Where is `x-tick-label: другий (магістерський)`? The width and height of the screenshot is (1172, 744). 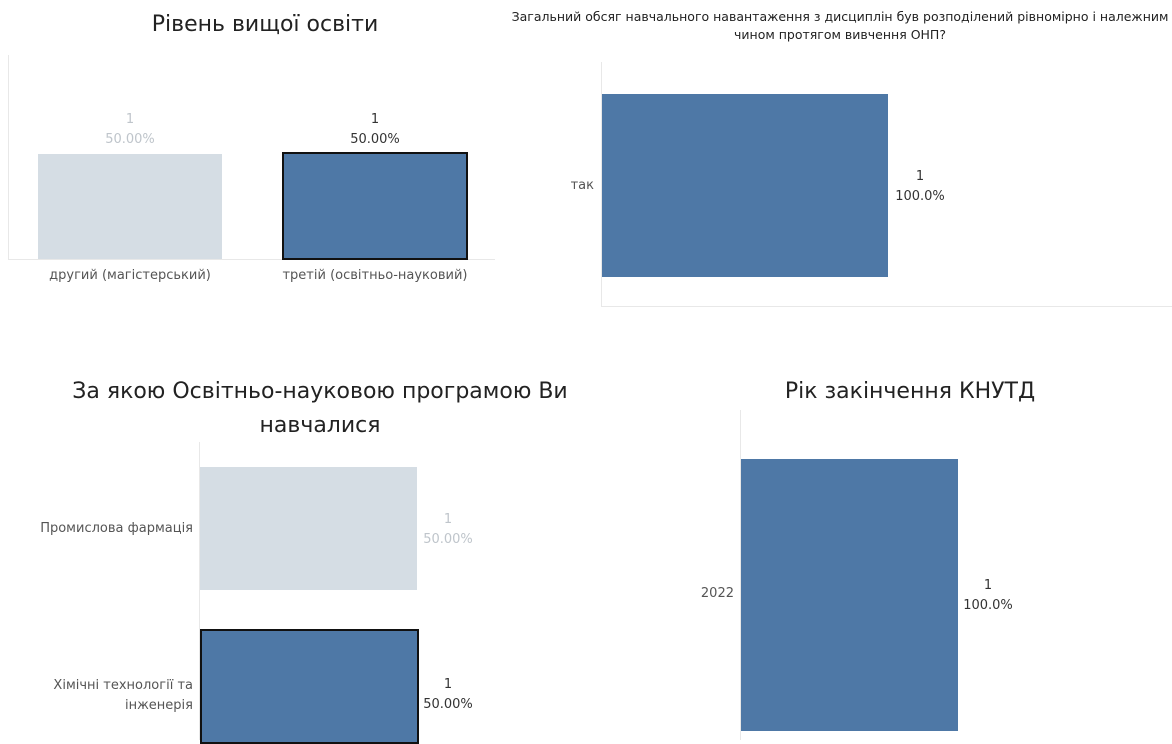
x-tick-label: другий (магістерський) is located at coordinates (130, 275).